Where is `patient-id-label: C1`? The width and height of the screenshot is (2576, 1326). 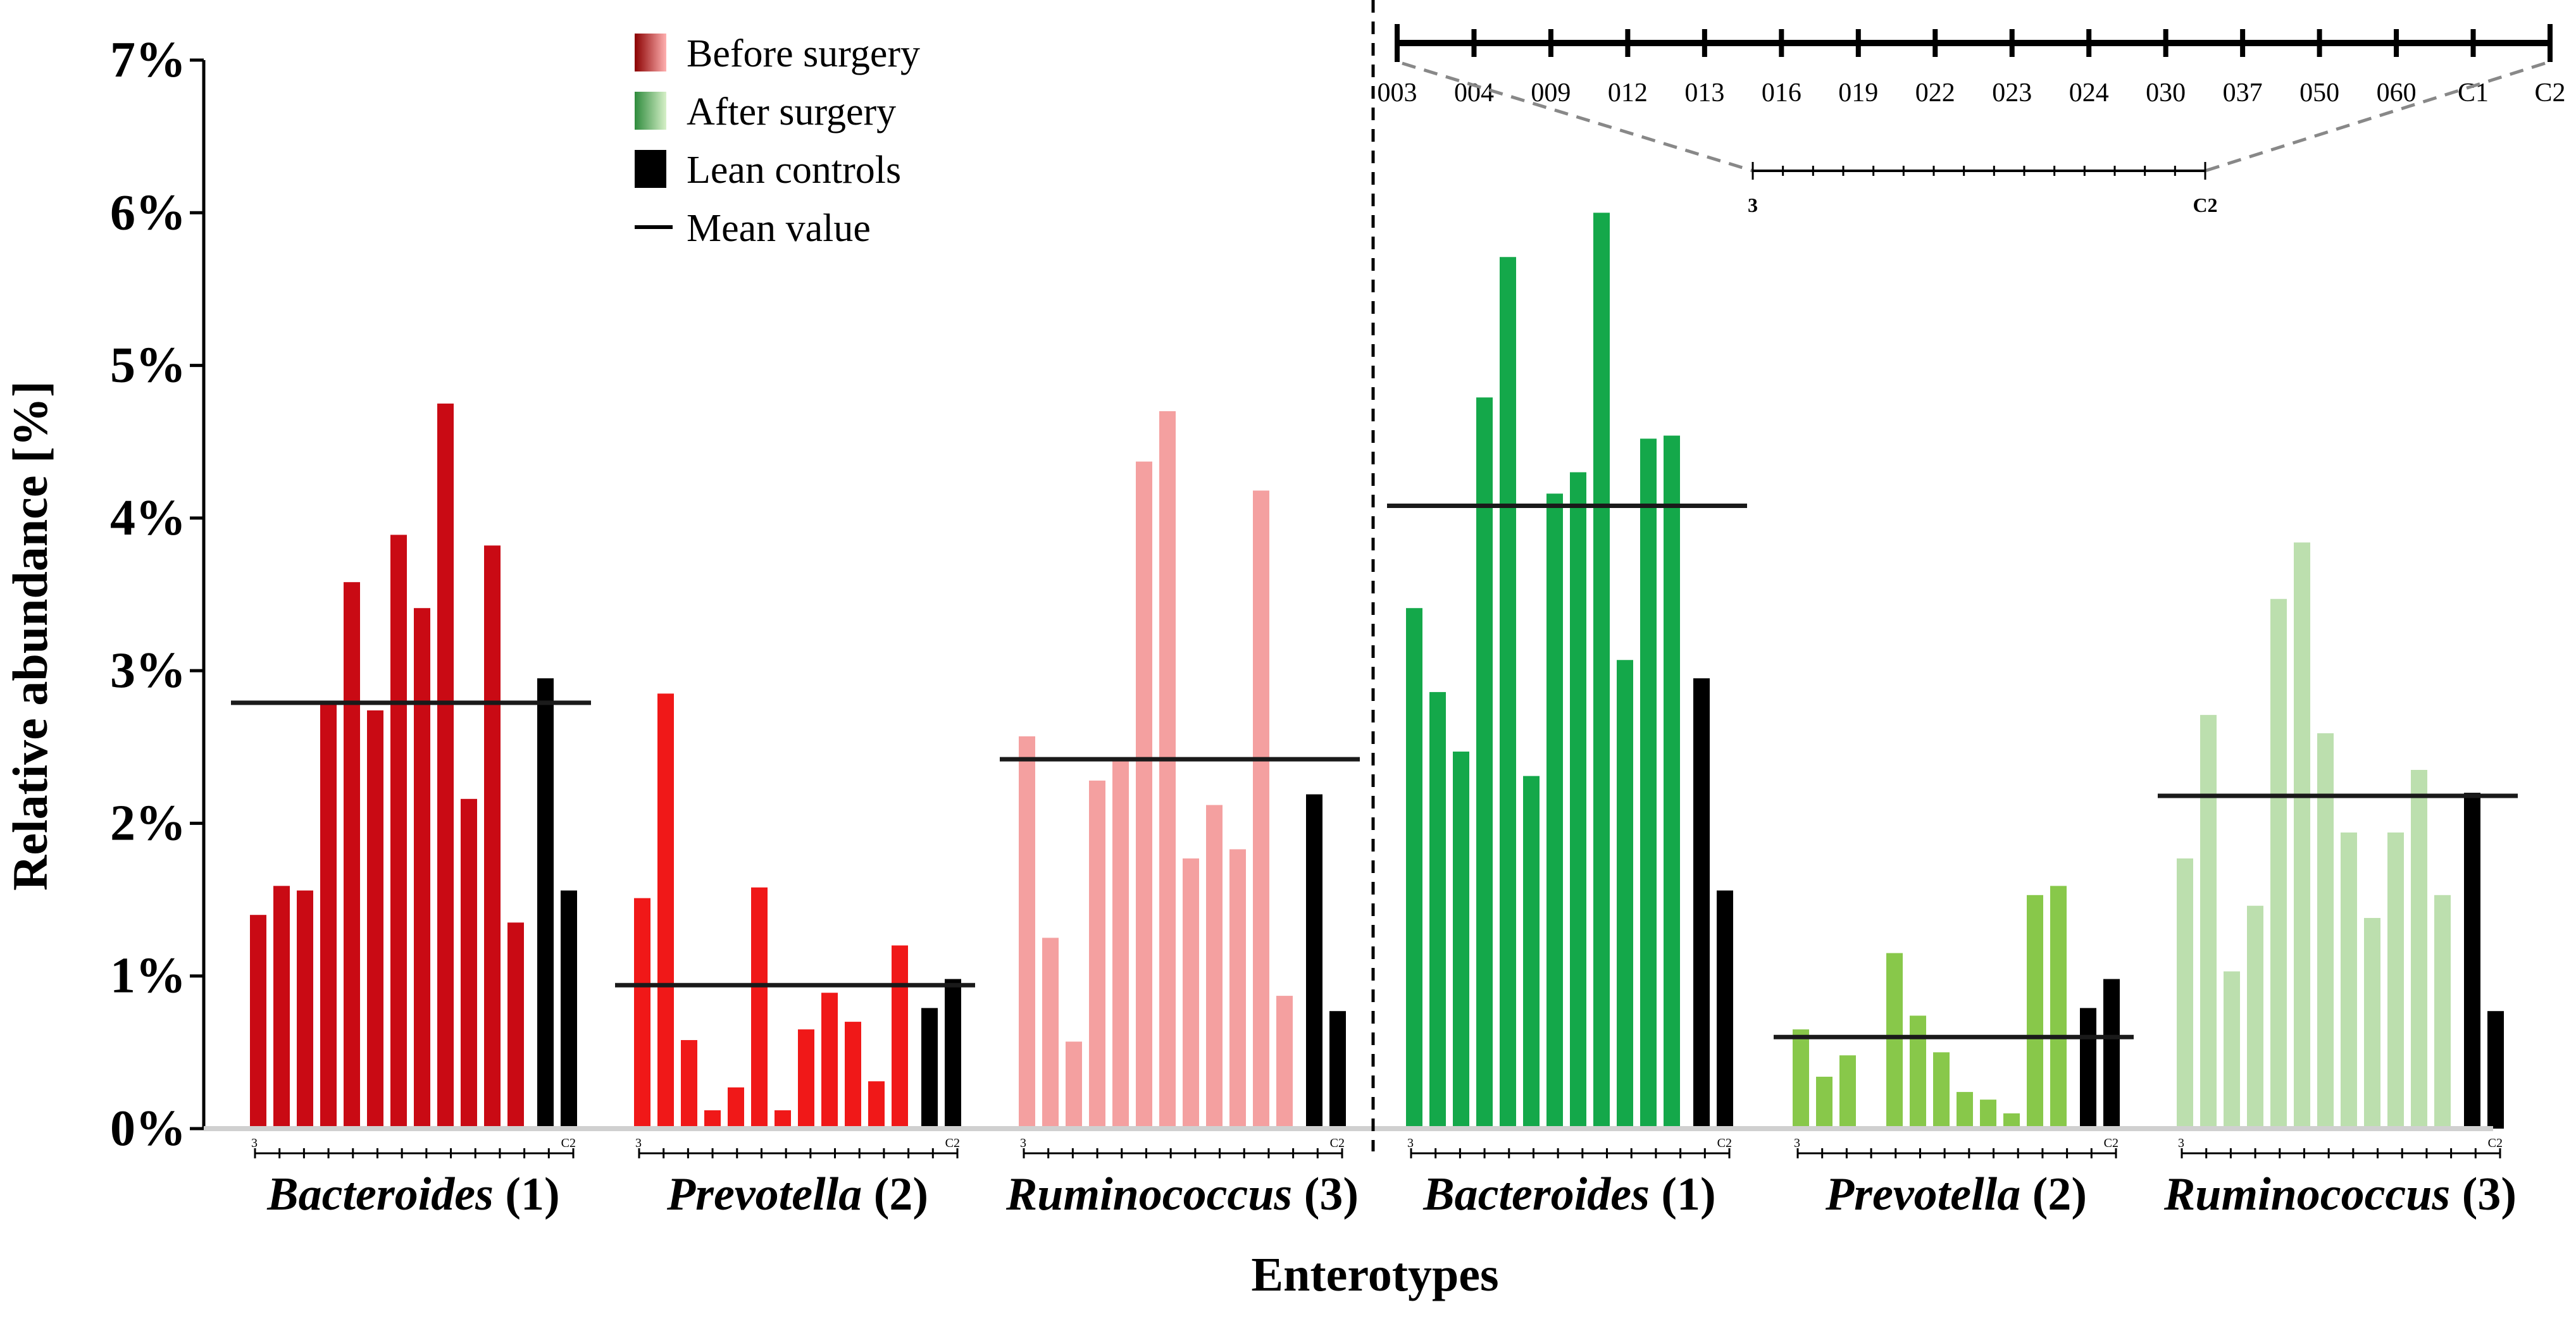
patient-id-label: C1 is located at coordinates (2473, 93).